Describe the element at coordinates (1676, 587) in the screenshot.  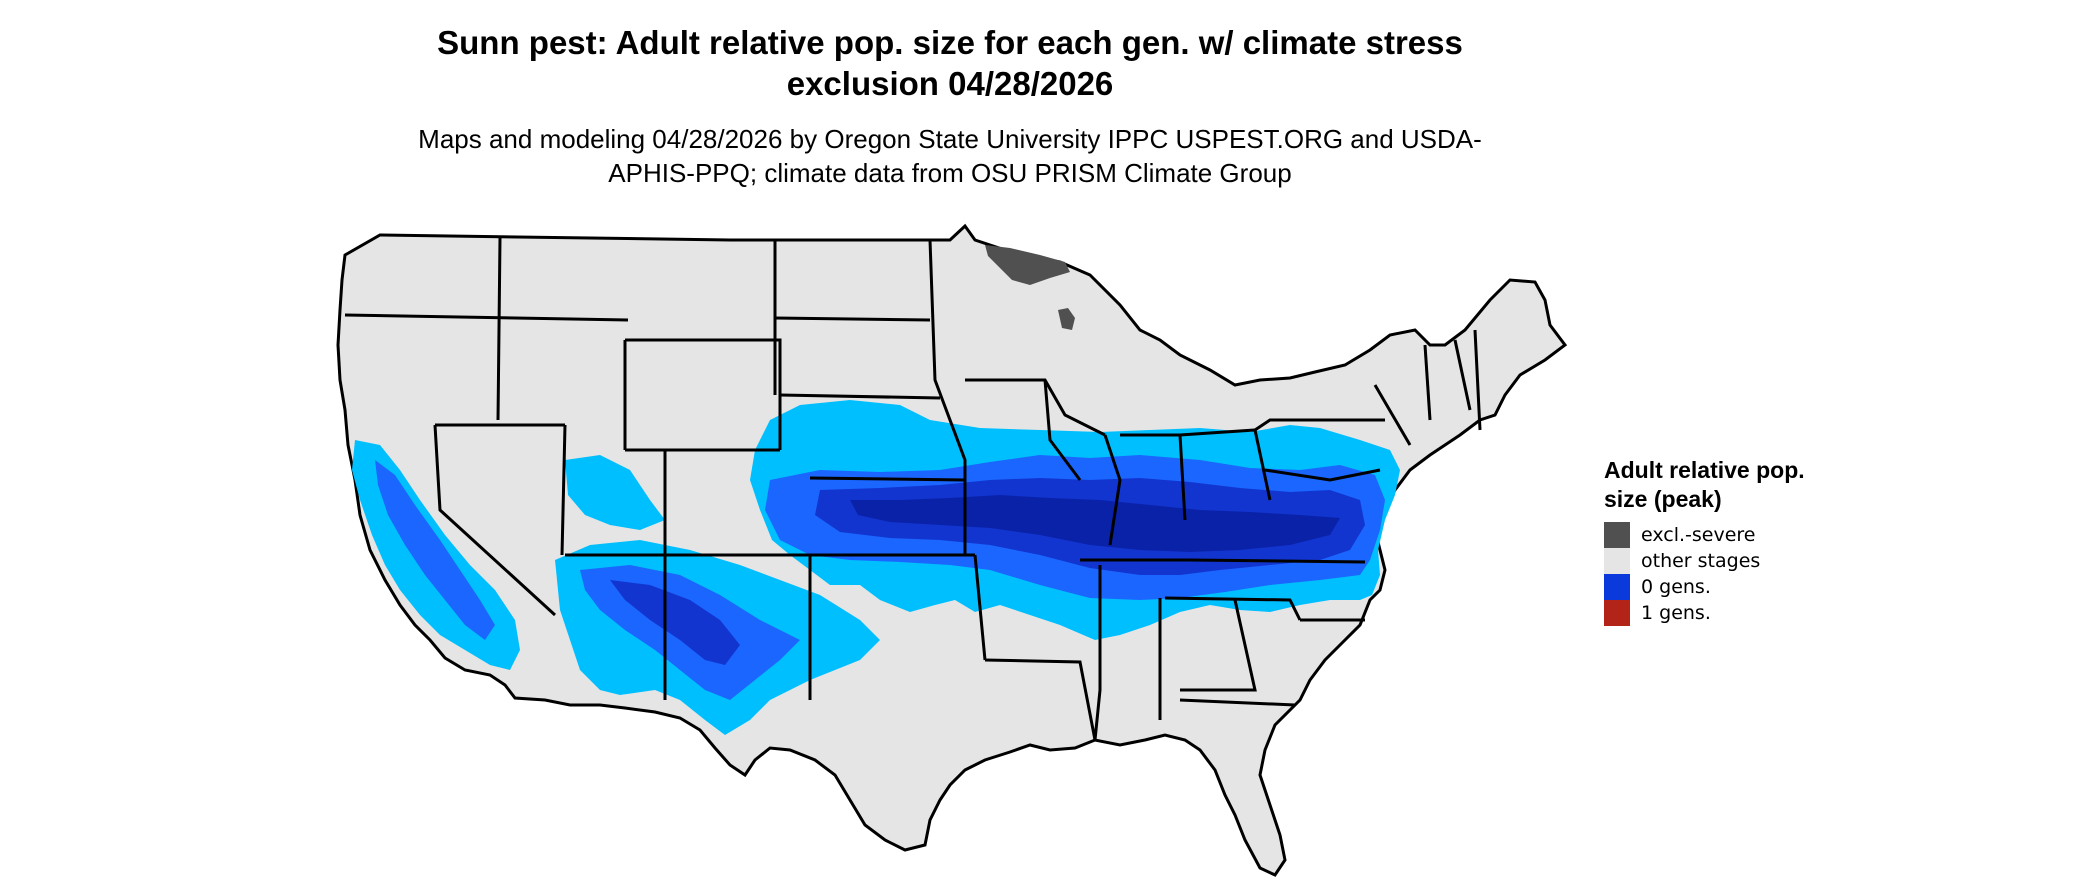
I see `legend-label-0-gens: 0 gens.` at that location.